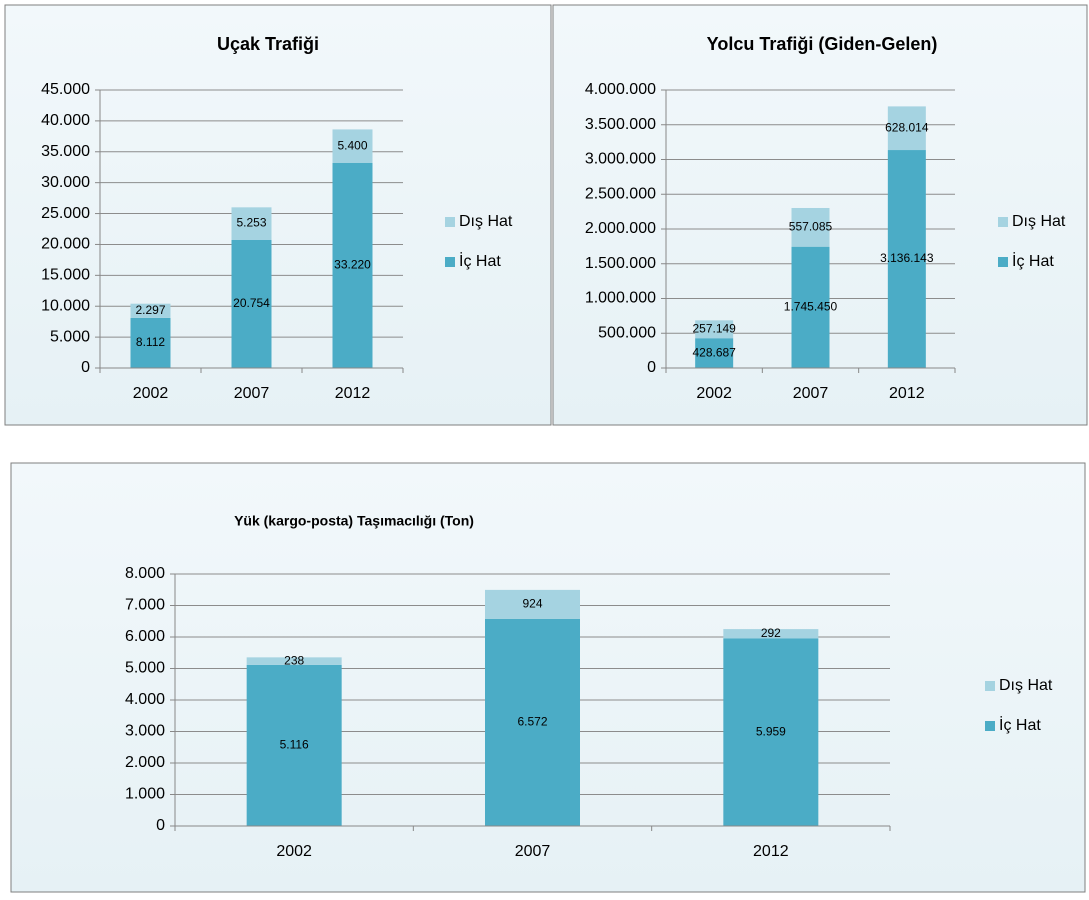 The width and height of the screenshot is (1089, 900). What do you see at coordinates (620, 89) in the screenshot?
I see `y-tick-label: 4.000.000` at bounding box center [620, 89].